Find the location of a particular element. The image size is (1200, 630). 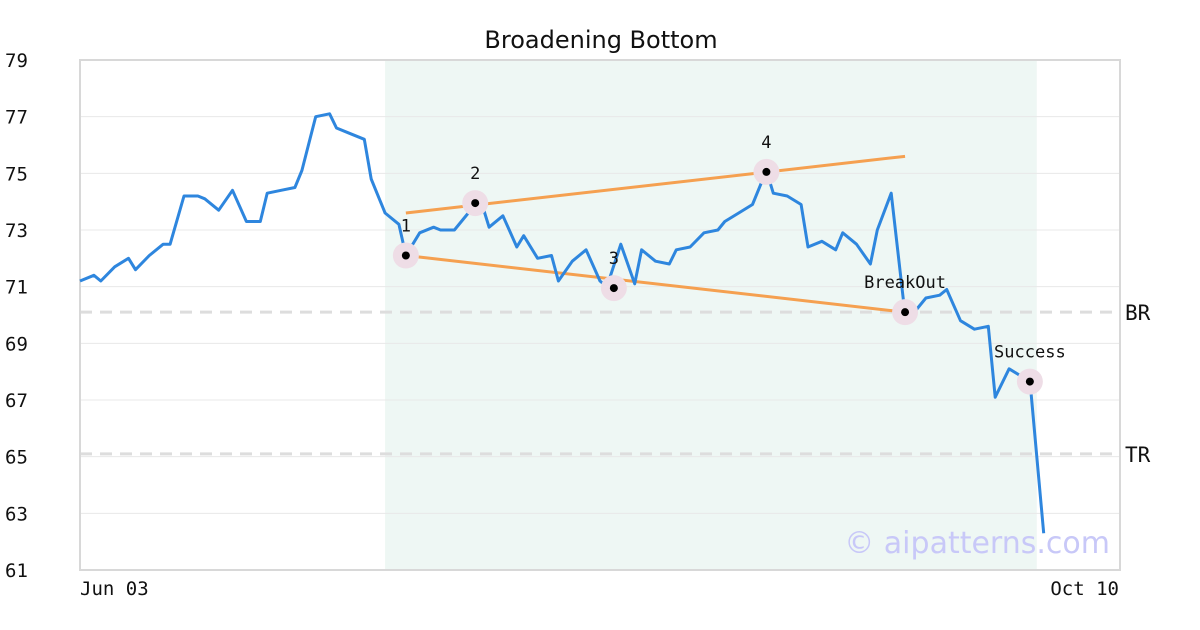

point-label-1: 1 is located at coordinates (406, 227).